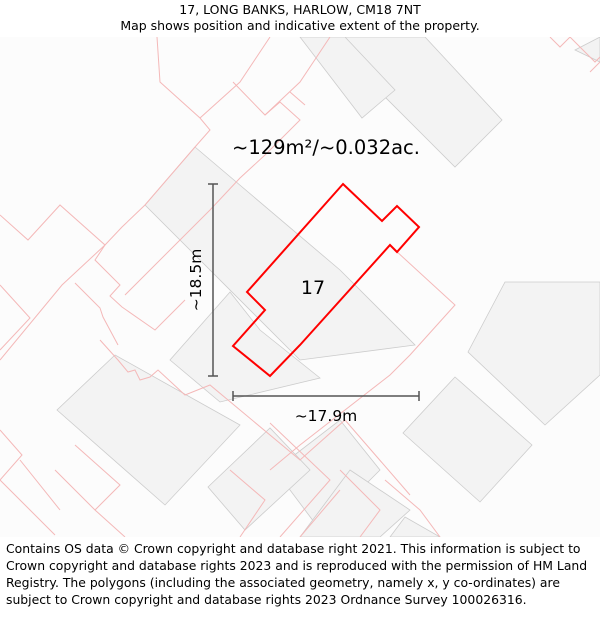 Image resolution: width=600 pixels, height=625 pixels. What do you see at coordinates (326, 396) in the screenshot?
I see `width-measure-line` at bounding box center [326, 396].